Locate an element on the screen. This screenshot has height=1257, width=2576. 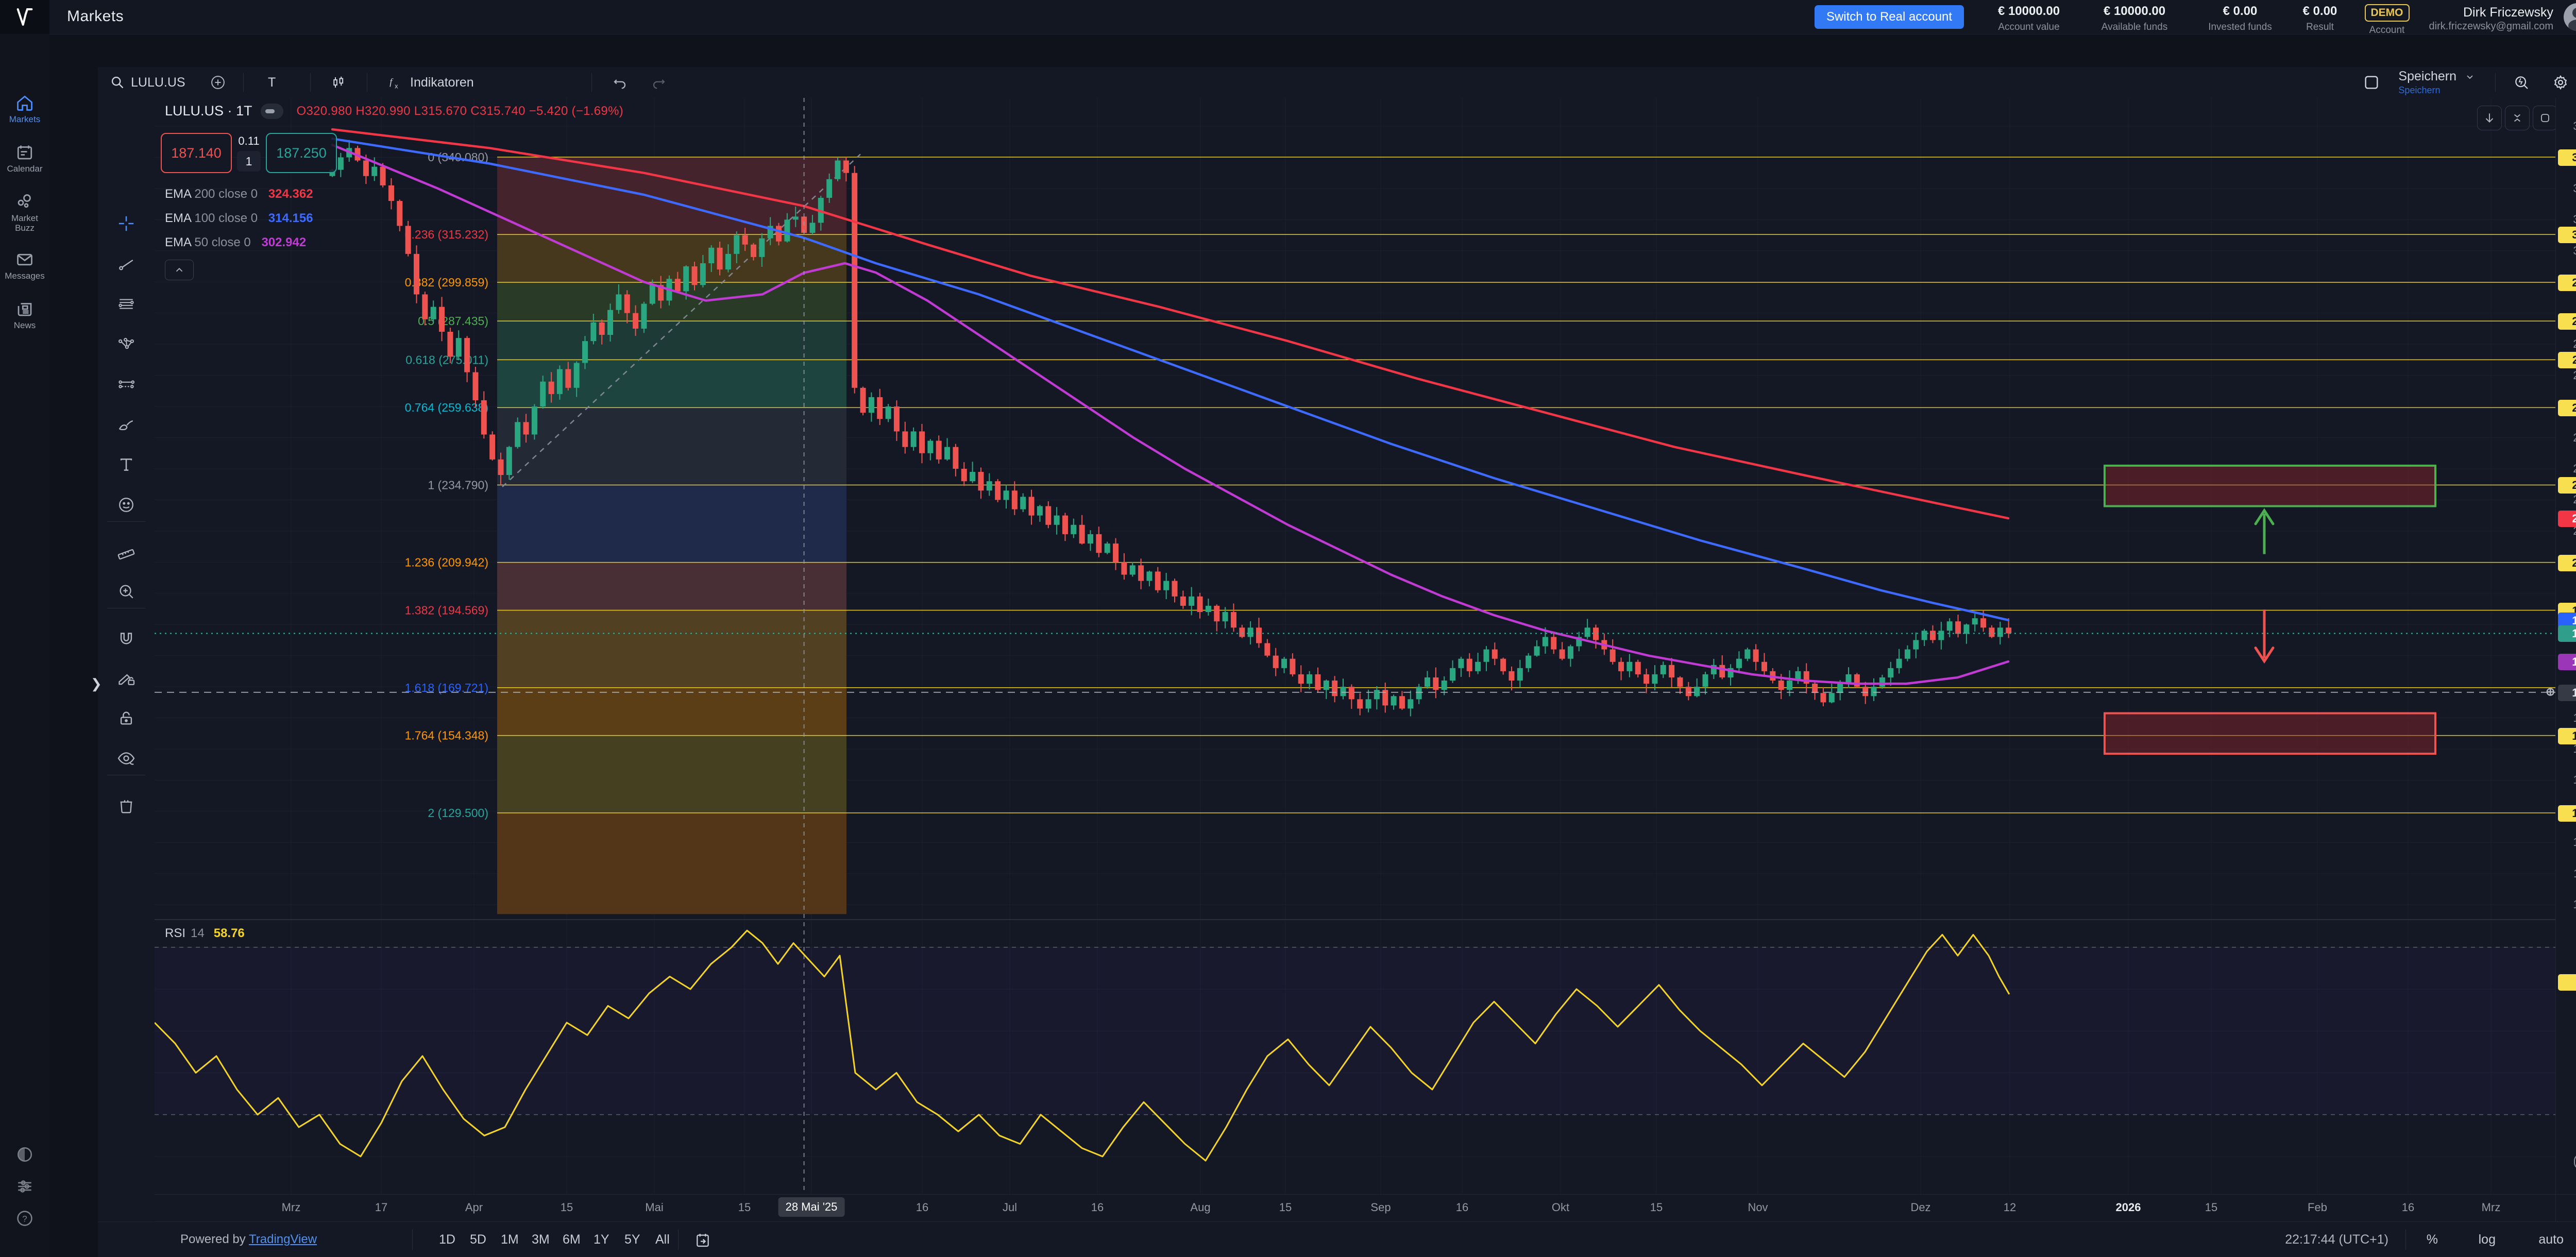
range-button-1y: 1Y is located at coordinates (601, 1240).